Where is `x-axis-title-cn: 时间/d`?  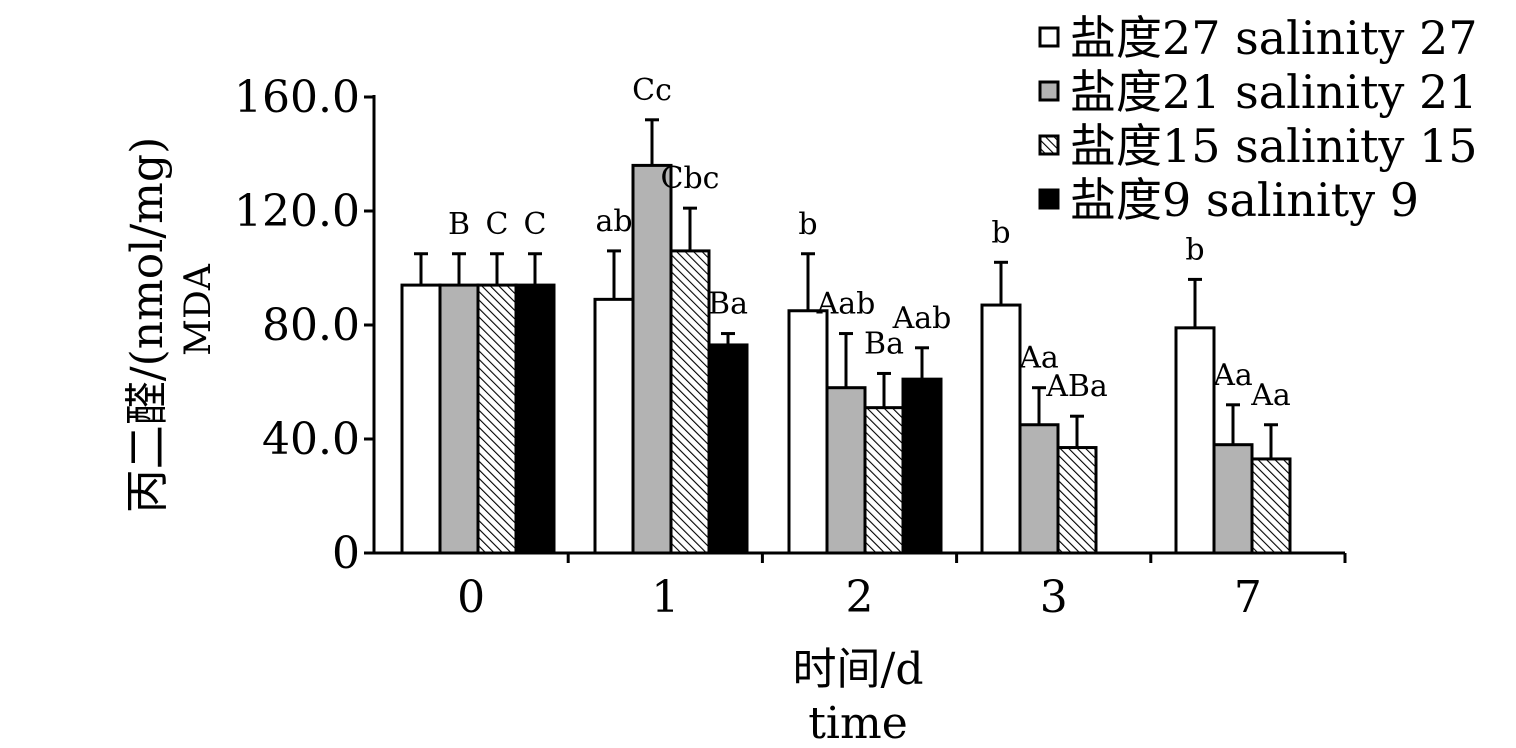
x-axis-title-cn: 时间/d is located at coordinates (858, 669).